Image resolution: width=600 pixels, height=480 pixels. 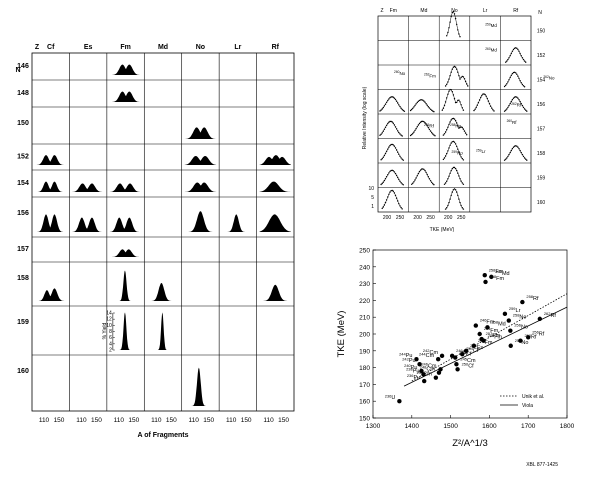 What do you see at coordinates (498, 323) in the screenshot?
I see `data-label-258md: 258Md` at bounding box center [498, 323].